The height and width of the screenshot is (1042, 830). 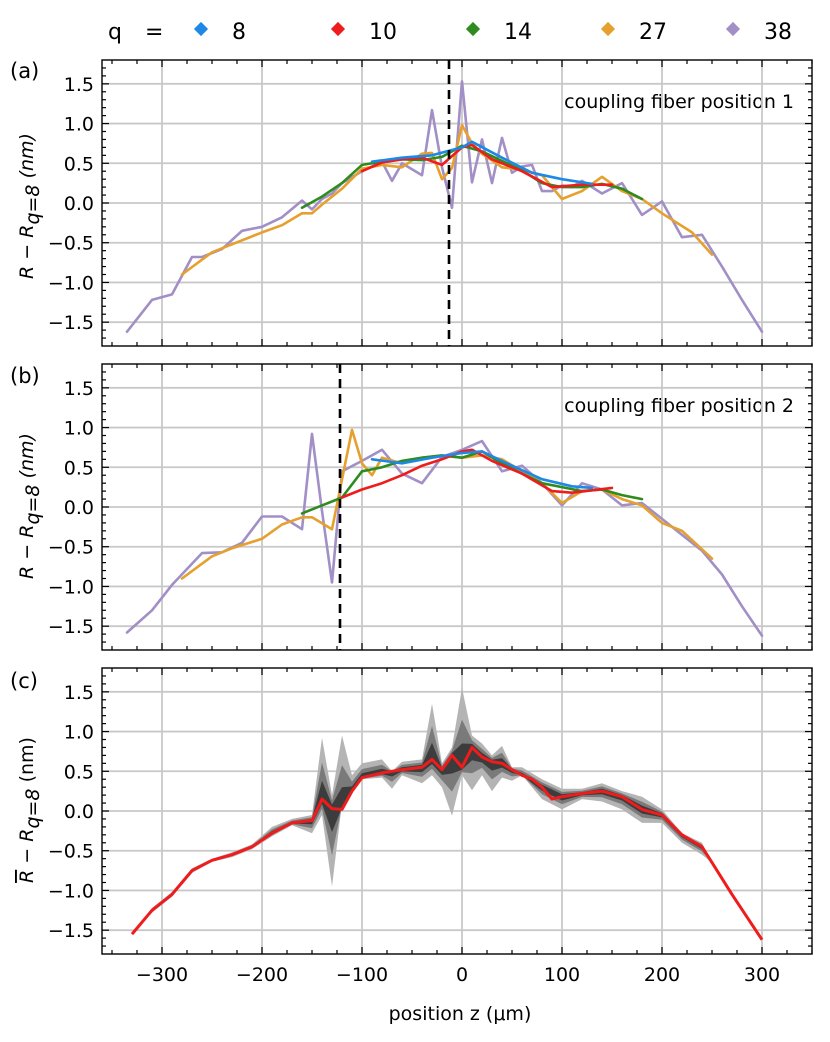 I want to click on x-tick-label: −100, so click(x=362, y=975).